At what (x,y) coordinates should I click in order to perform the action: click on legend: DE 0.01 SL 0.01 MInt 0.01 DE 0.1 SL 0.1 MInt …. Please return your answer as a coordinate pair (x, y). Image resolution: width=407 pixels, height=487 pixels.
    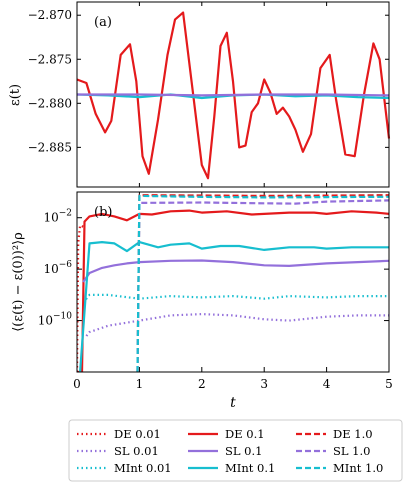
    Looking at the image, I should click on (235, 450).